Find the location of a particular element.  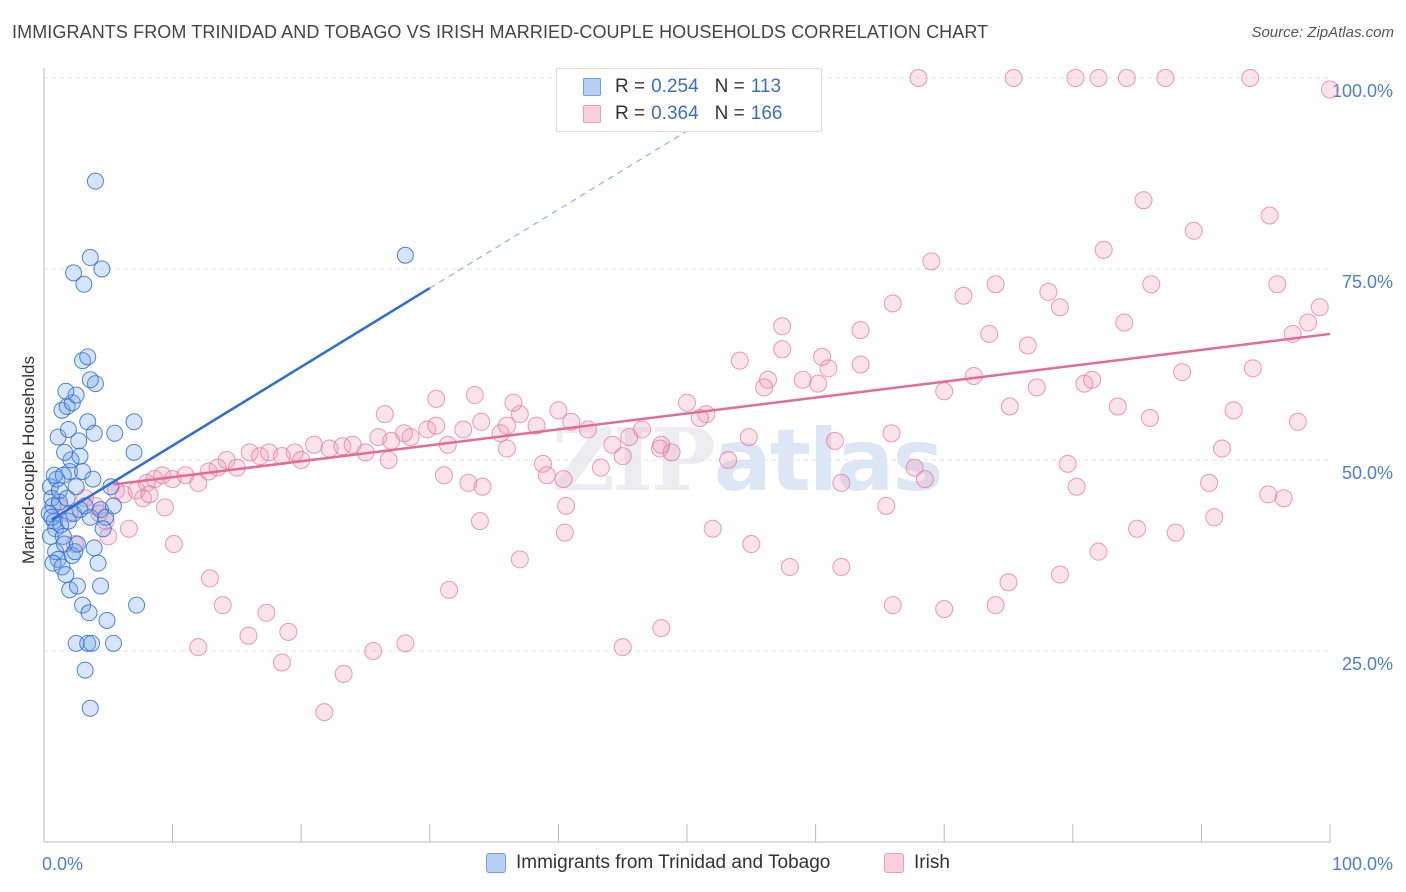

y-tick-label: 50.0% is located at coordinates (1367, 473).